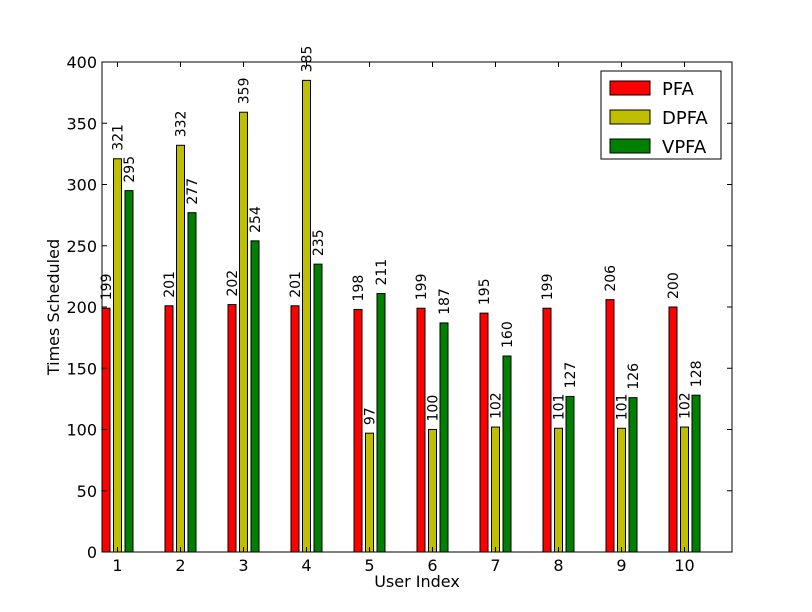 This screenshot has width=812, height=612. I want to click on data-label-pfa-user-7: 195, so click(485, 291).